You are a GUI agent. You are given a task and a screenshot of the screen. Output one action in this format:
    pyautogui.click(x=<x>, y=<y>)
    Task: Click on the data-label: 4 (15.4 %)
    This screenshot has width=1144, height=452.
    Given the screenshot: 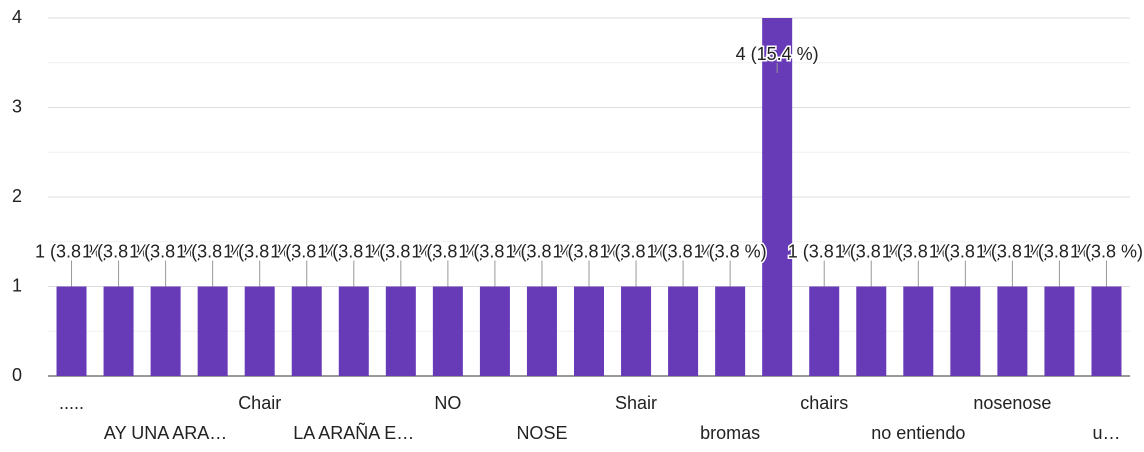 What is the action you would take?
    pyautogui.click(x=777, y=54)
    